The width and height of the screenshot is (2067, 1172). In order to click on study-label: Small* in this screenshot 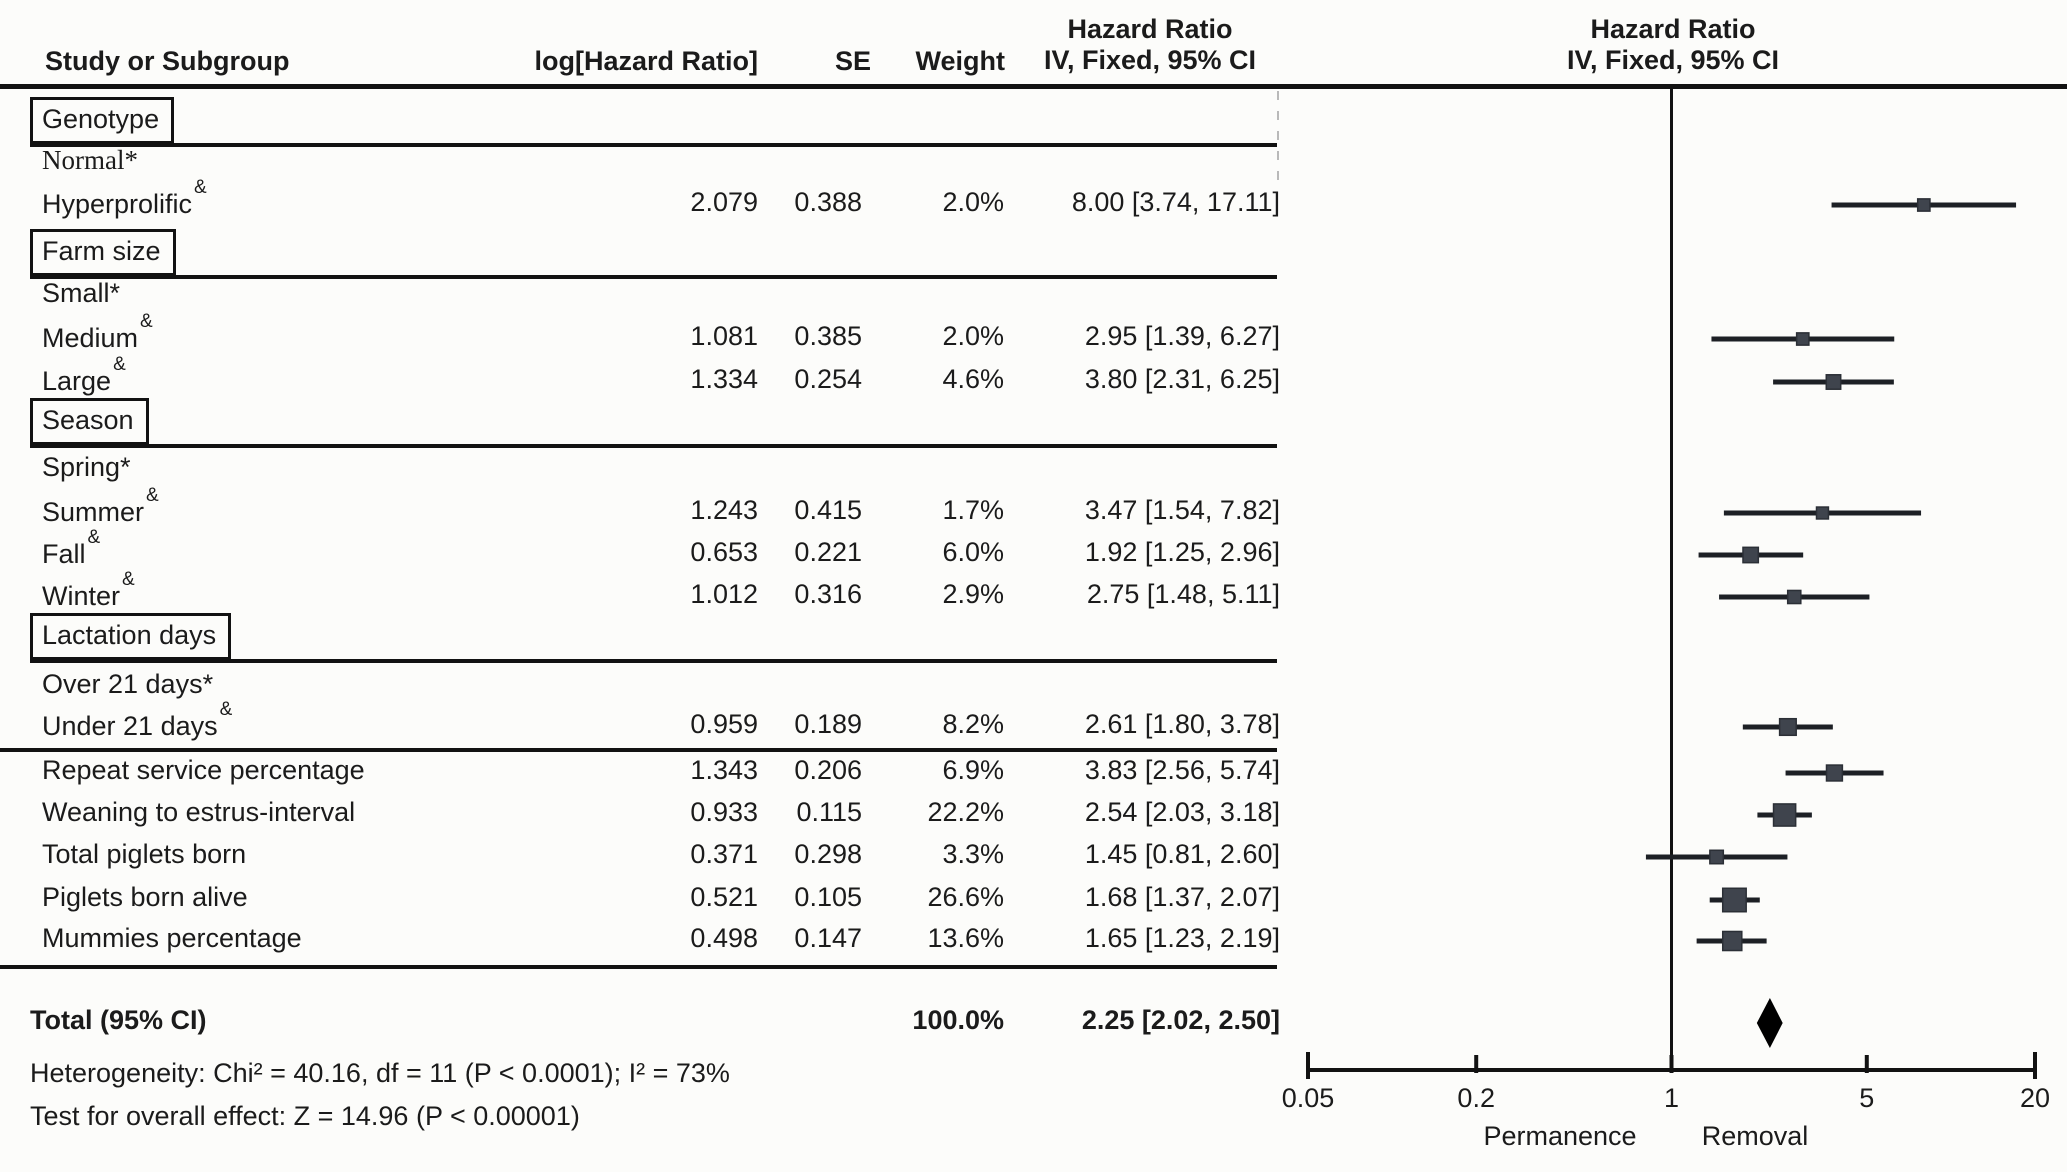, I will do `click(81, 293)`.